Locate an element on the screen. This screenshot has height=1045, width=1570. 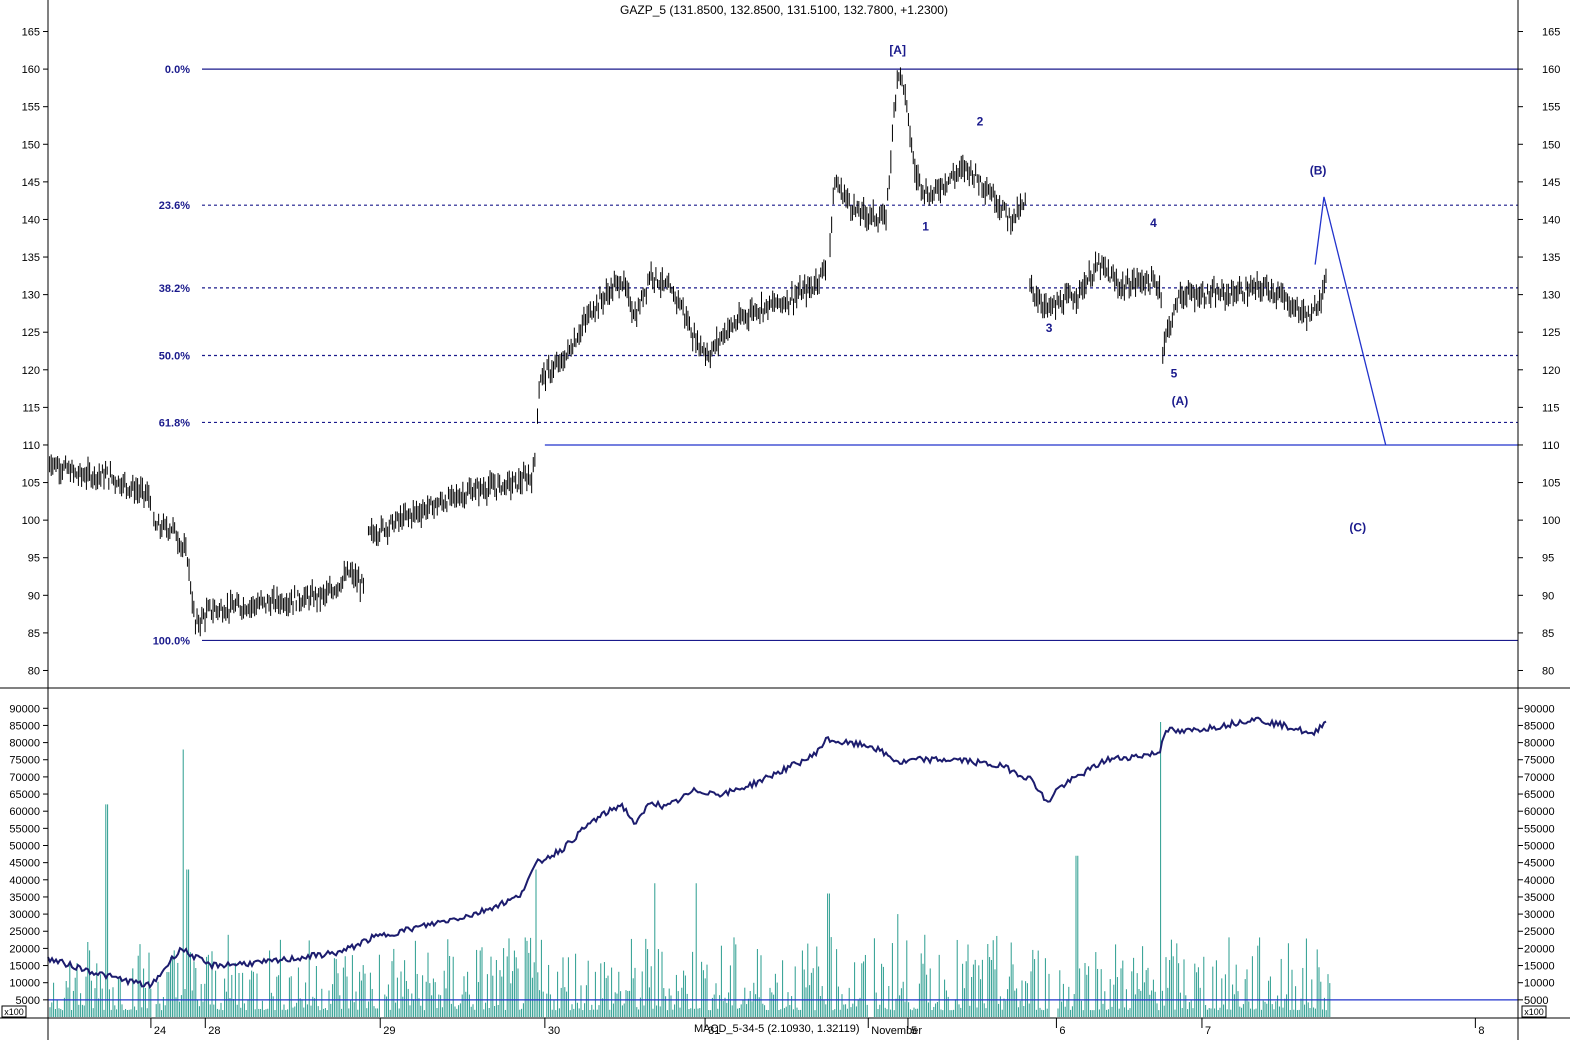
volume-tick-label-left: 20000 is located at coordinates (24, 949).